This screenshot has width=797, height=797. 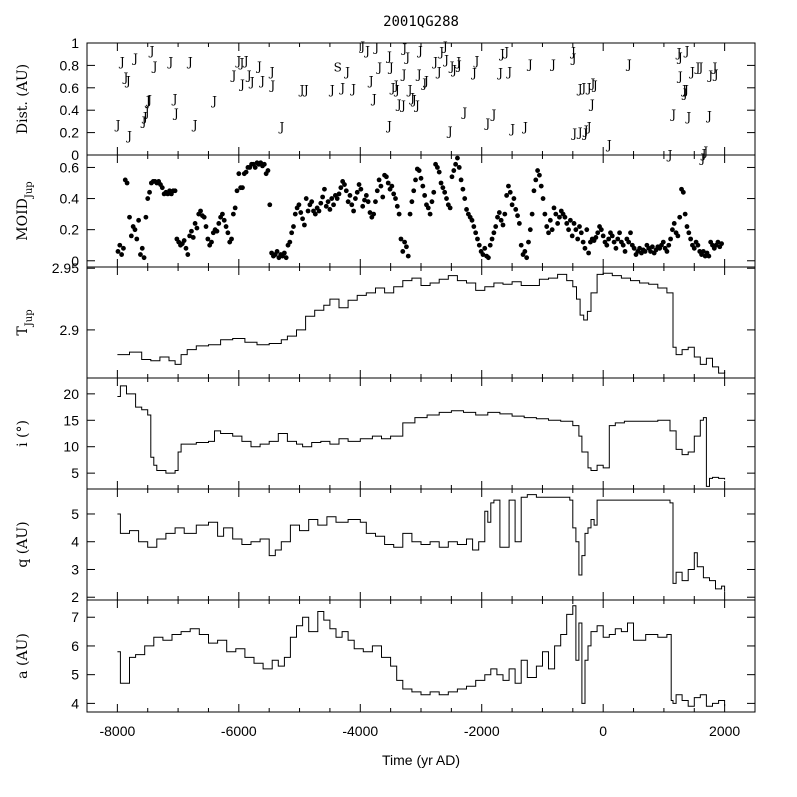 What do you see at coordinates (75, 542) in the screenshot?
I see `y-tick-label: 4` at bounding box center [75, 542].